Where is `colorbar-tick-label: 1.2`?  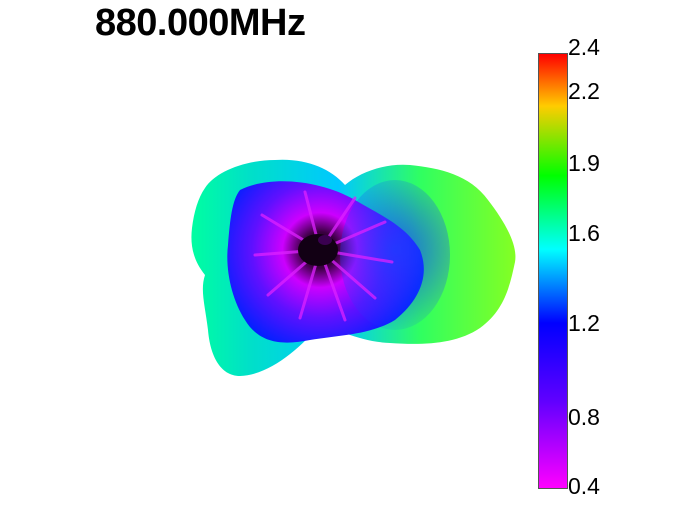 colorbar-tick-label: 1.2 is located at coordinates (584, 323).